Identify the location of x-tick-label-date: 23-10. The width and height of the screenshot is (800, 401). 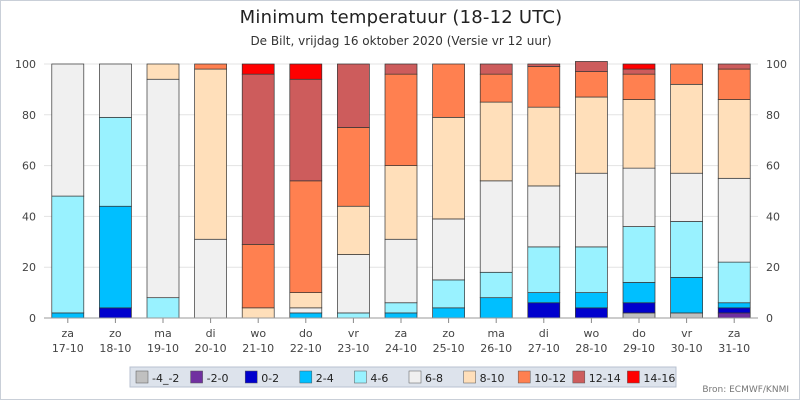
(353, 348).